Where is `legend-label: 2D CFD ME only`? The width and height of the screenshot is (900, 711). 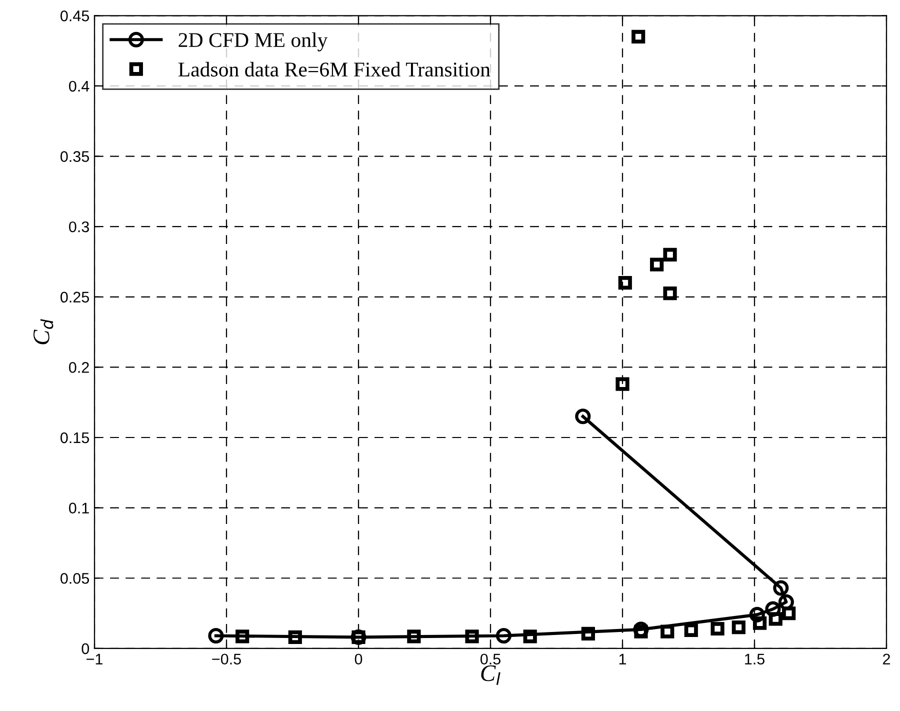 legend-label: 2D CFD ME only is located at coordinates (253, 42).